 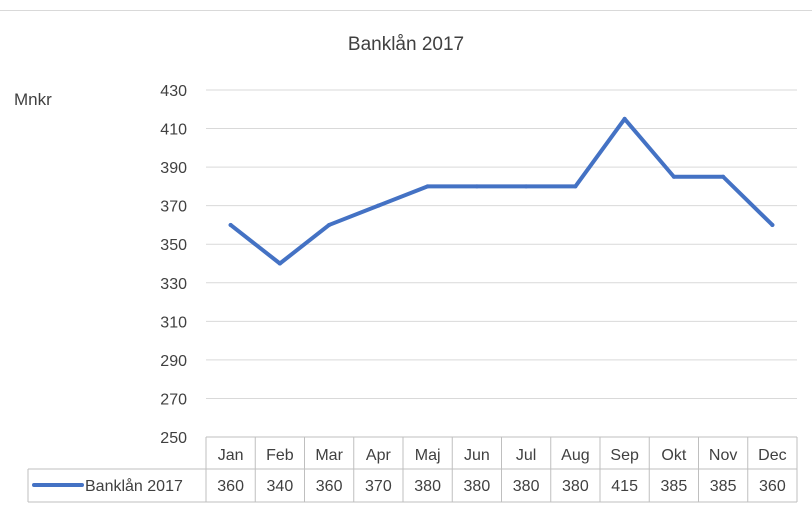 I want to click on x-category-label: Maj, so click(x=428, y=455).